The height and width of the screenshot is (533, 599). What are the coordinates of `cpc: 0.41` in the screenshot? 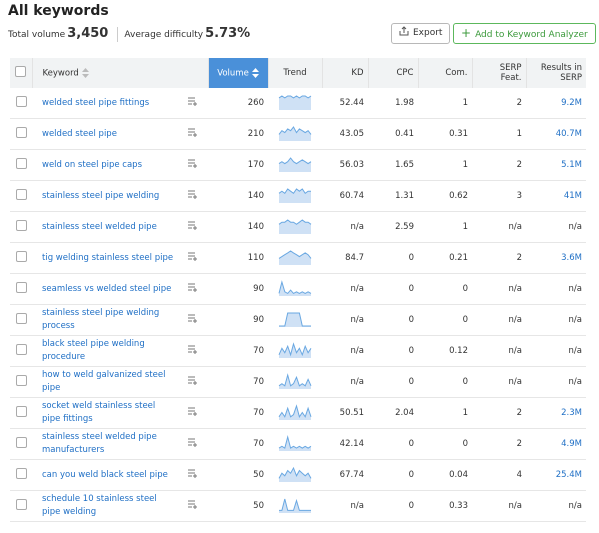 It's located at (393, 134).